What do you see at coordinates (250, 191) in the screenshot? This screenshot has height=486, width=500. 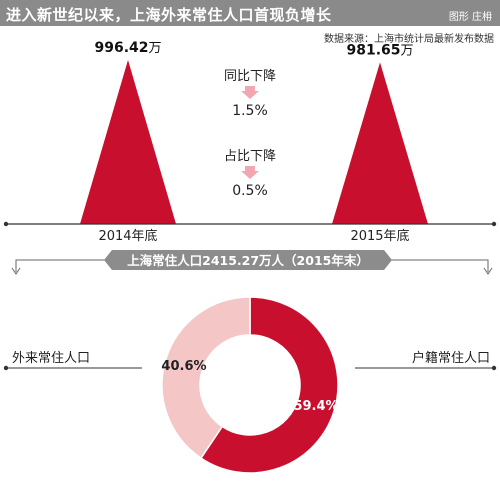 I see `annotation-value: 0.5%` at bounding box center [250, 191].